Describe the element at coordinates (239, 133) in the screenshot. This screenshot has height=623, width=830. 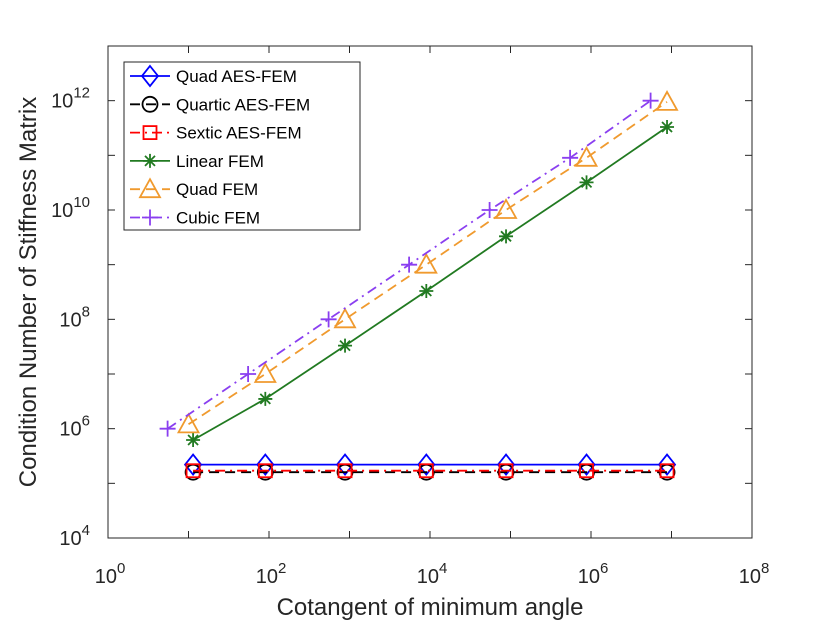
I see `legend-label: Sextic AES-FEM` at that location.